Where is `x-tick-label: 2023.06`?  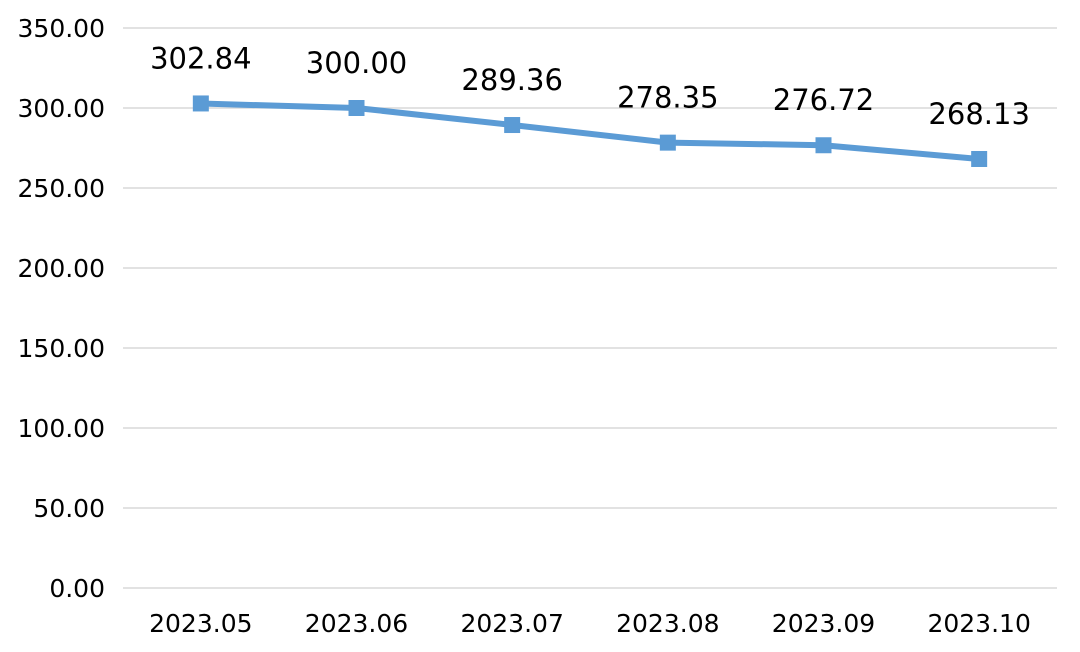 x-tick-label: 2023.06 is located at coordinates (356, 623).